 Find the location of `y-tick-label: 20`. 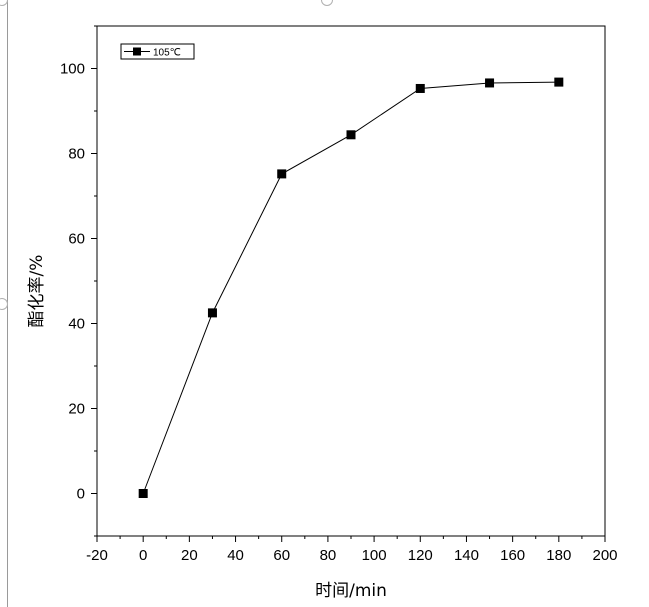

y-tick-label: 20 is located at coordinates (76, 409).